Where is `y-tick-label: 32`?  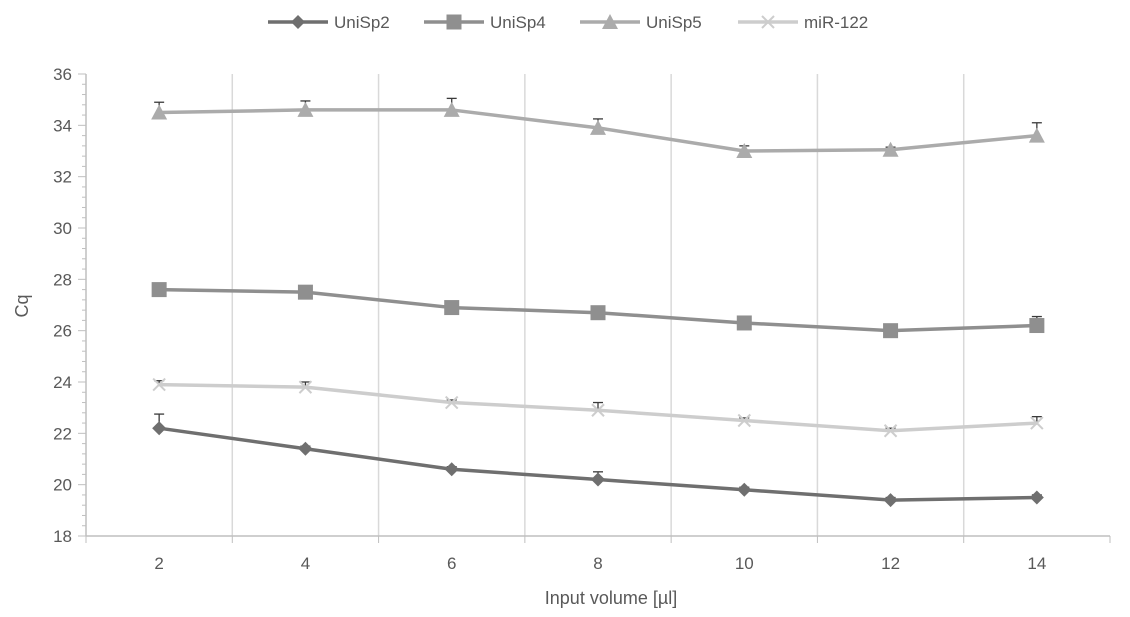
y-tick-label: 32 is located at coordinates (62, 177).